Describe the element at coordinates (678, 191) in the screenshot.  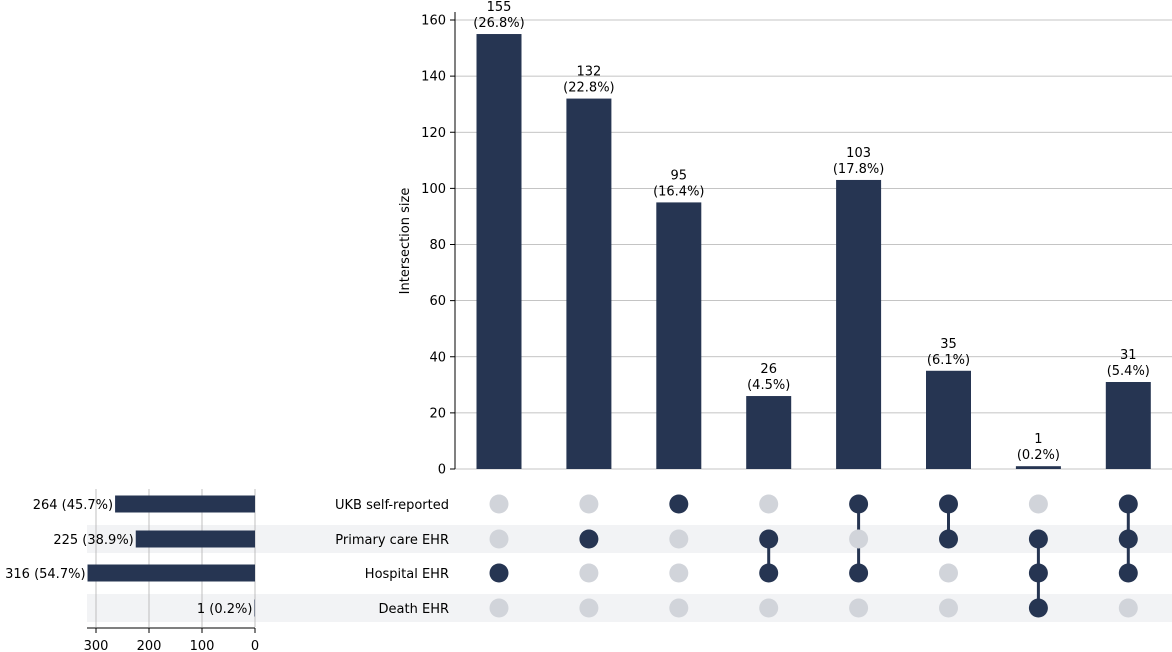
I see `bar-percent-label: (16.4%)` at that location.